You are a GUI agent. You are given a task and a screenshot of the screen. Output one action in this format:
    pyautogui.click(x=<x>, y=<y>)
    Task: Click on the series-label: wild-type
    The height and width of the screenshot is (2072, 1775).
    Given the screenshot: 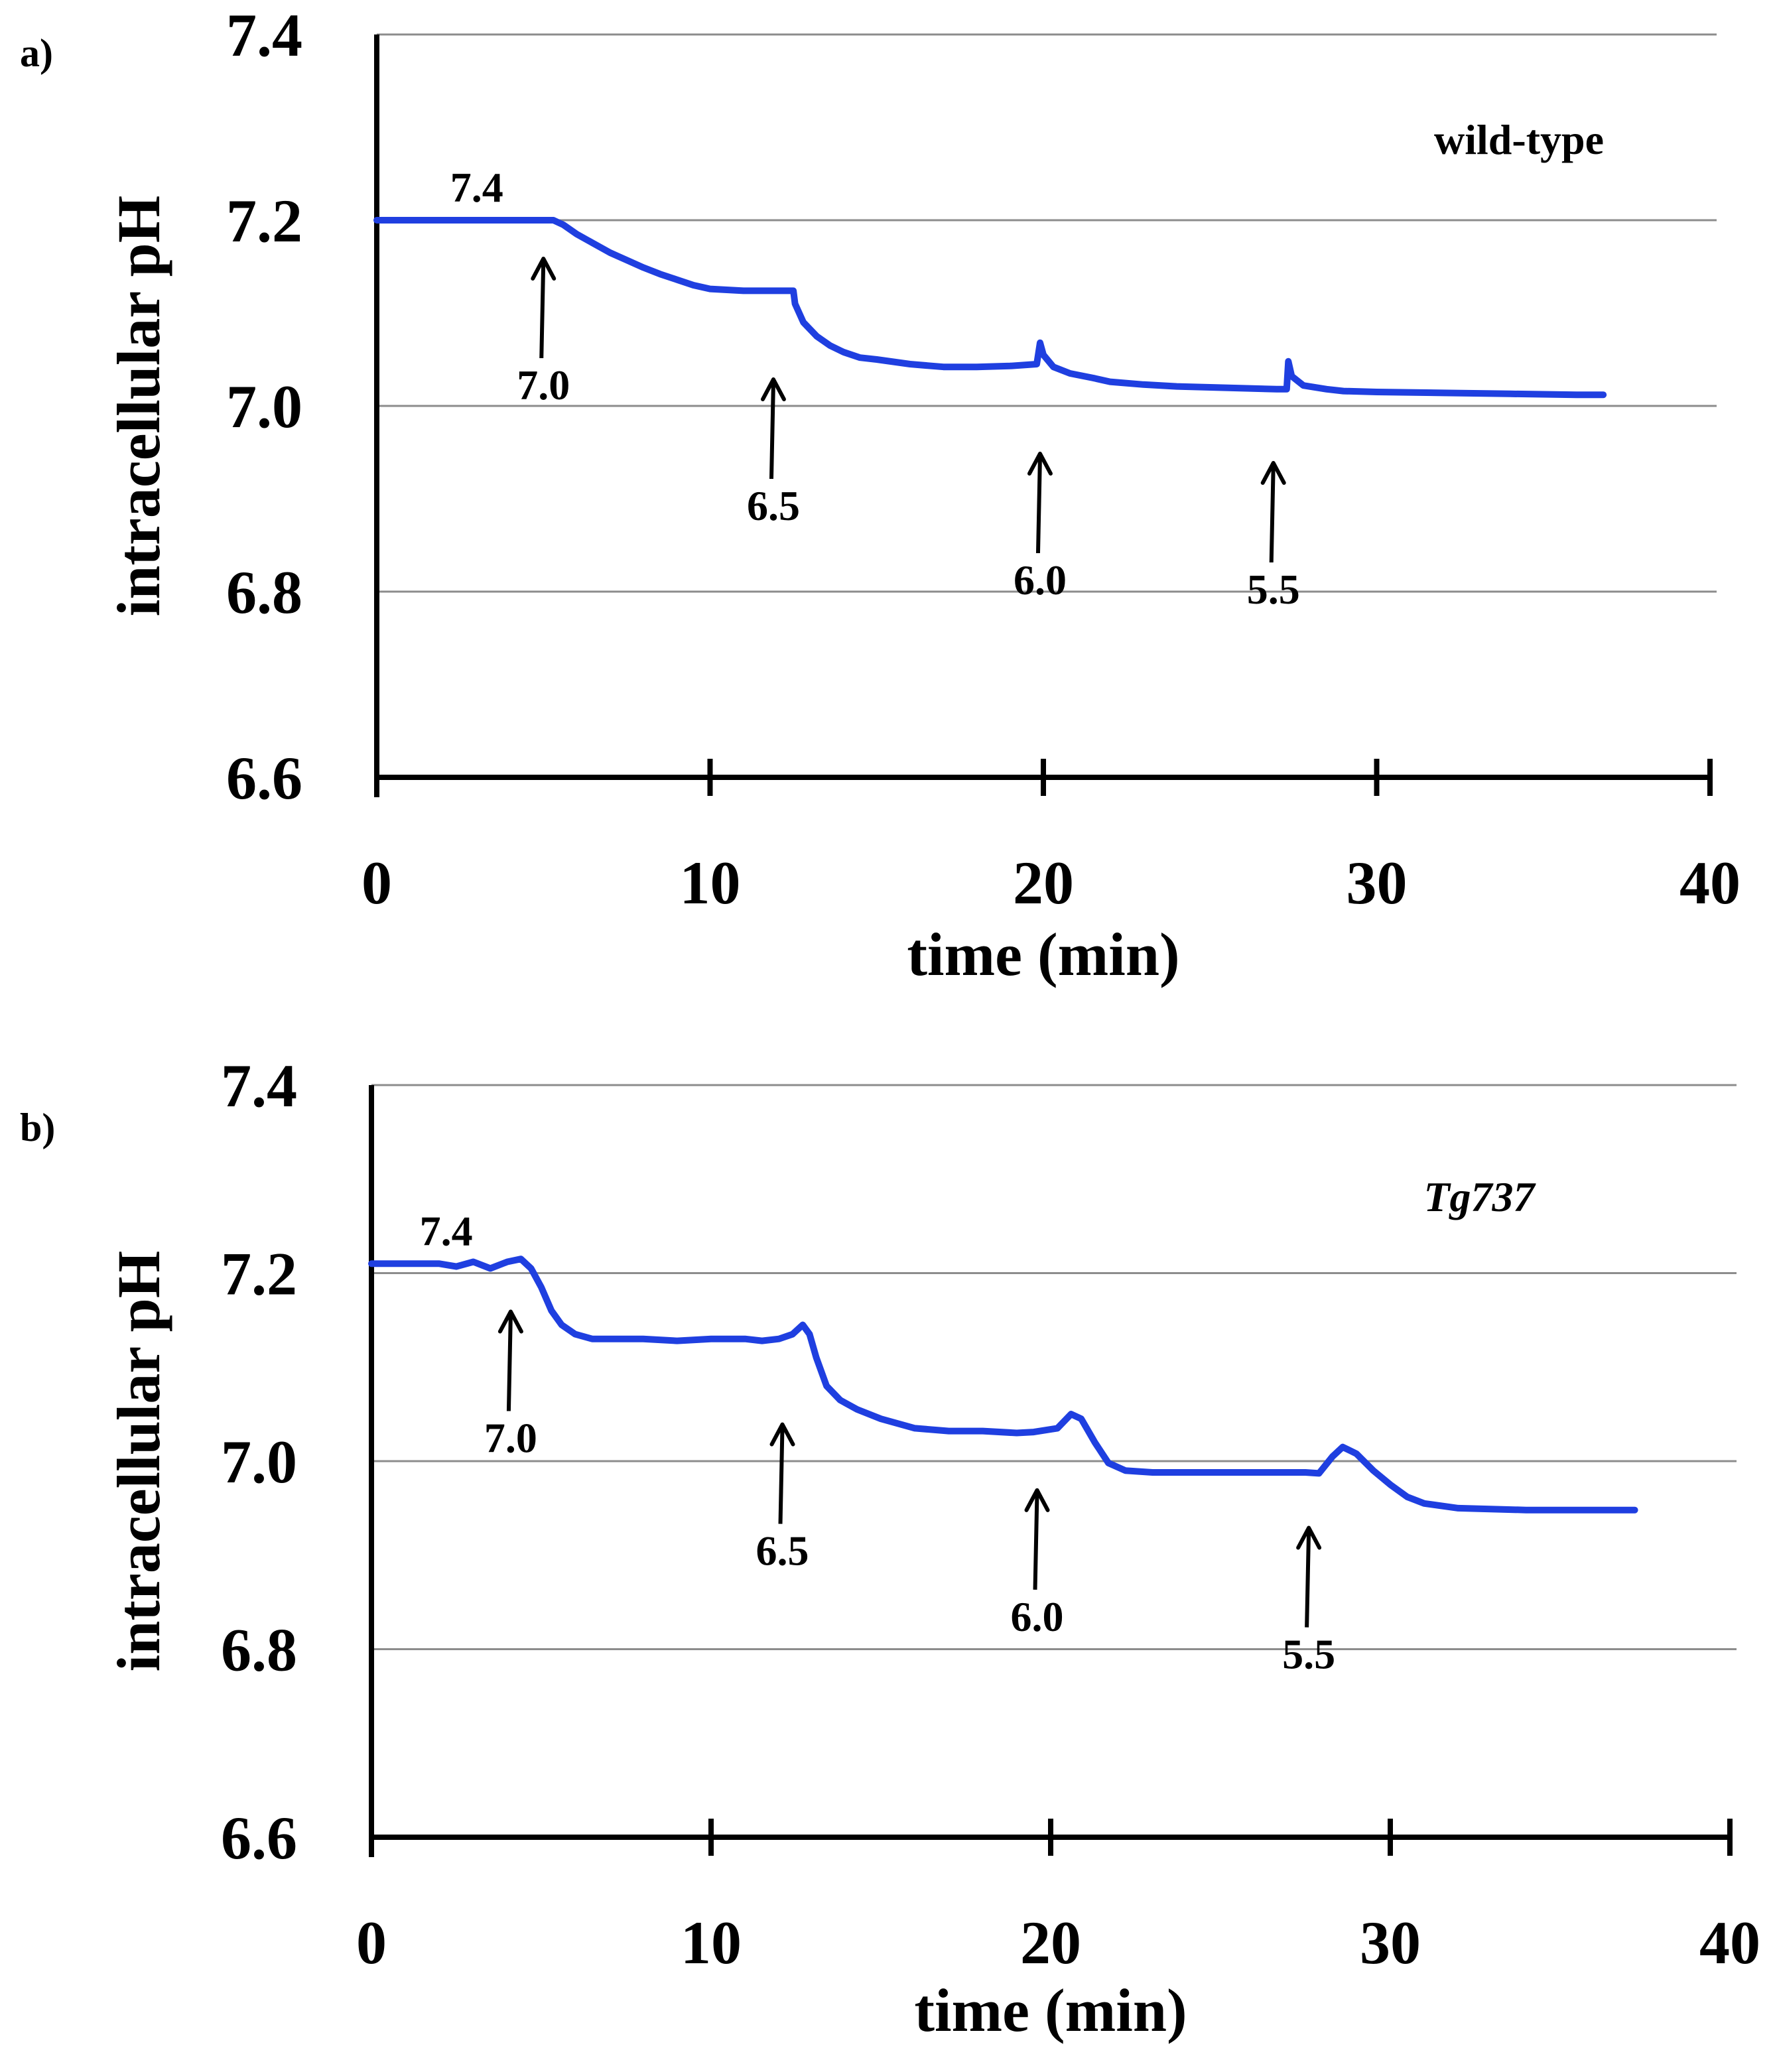 What is the action you would take?
    pyautogui.click(x=1519, y=139)
    